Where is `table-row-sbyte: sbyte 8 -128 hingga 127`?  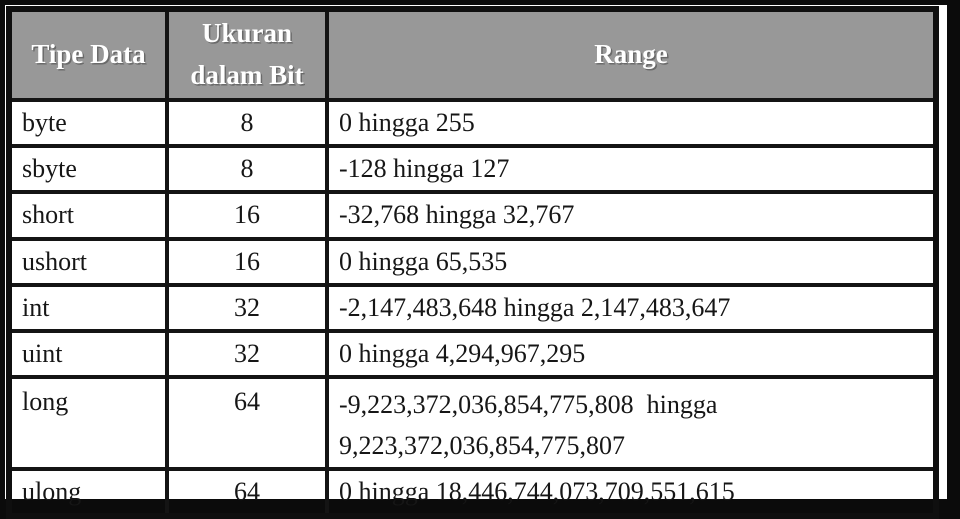 table-row-sbyte: sbyte 8 -128 hingga 127 is located at coordinates (472, 169).